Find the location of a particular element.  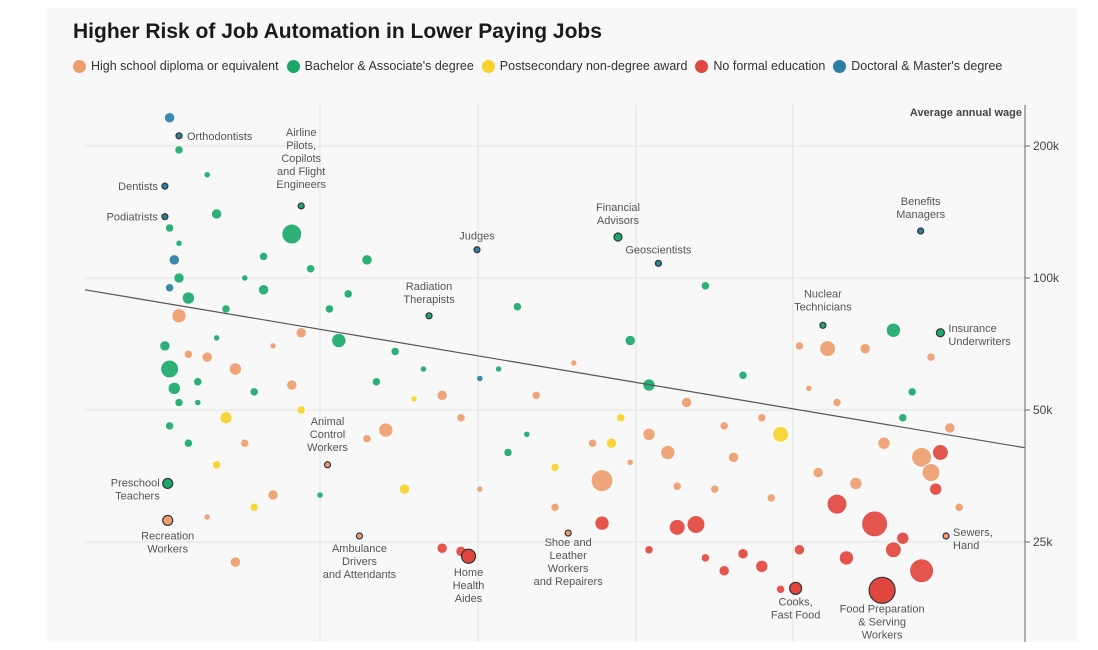

point-label-line: Sewers, is located at coordinates (973, 533).